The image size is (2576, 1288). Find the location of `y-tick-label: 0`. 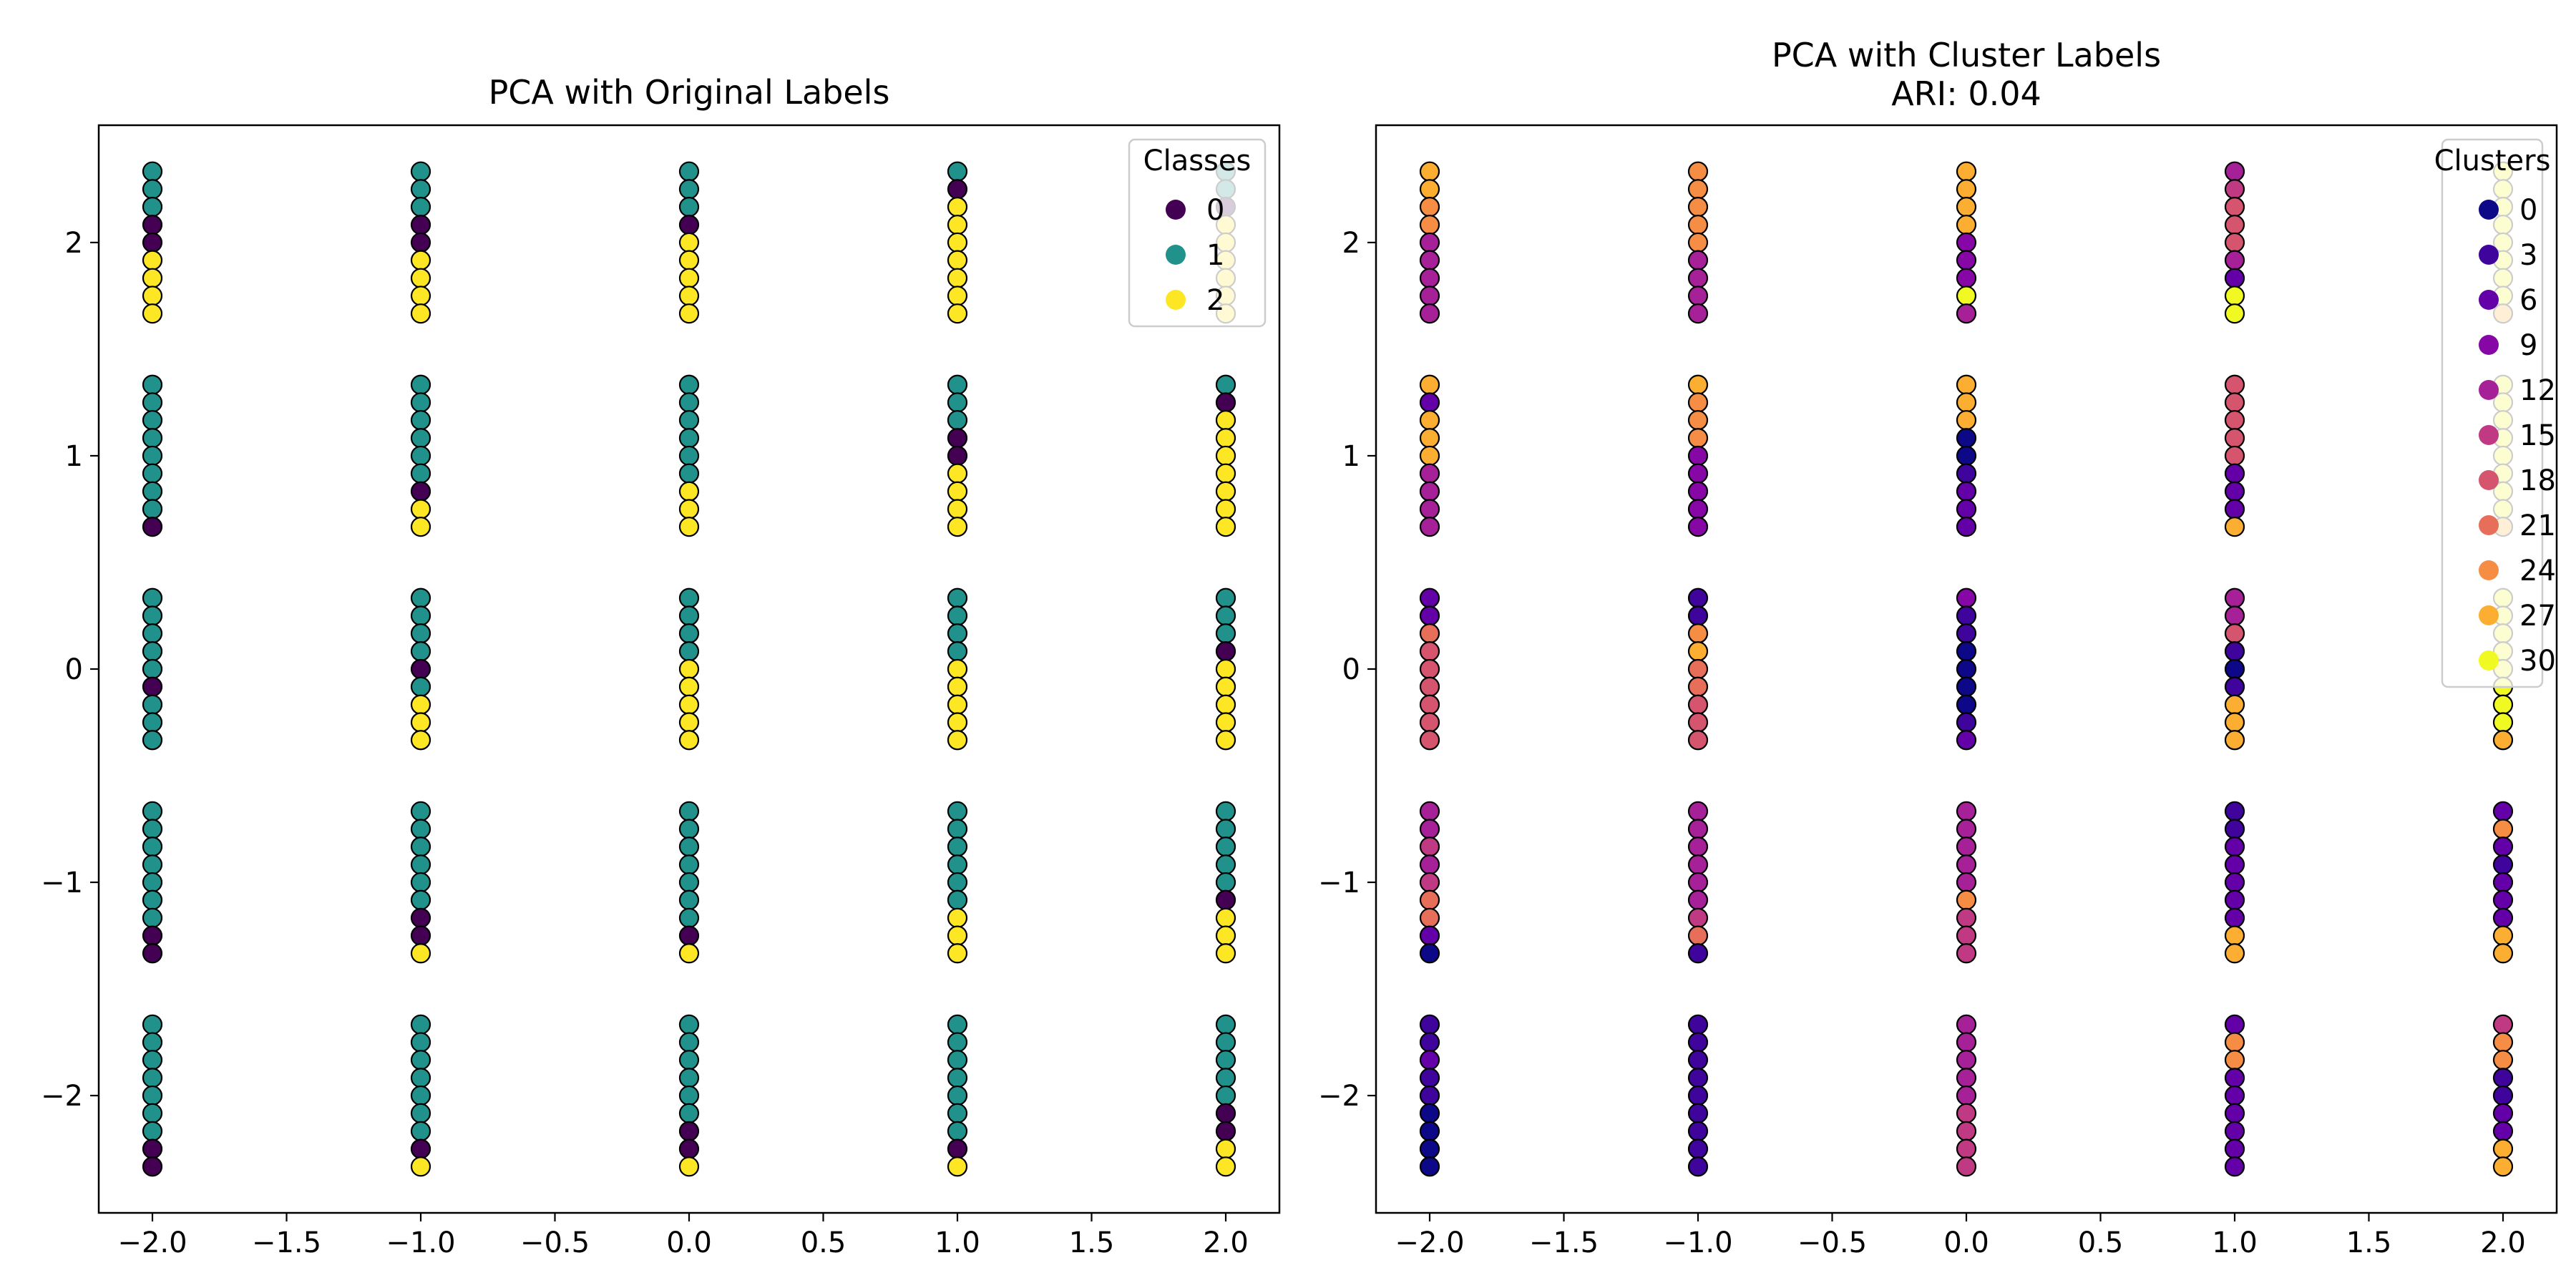

y-tick-label: 0 is located at coordinates (1351, 669).